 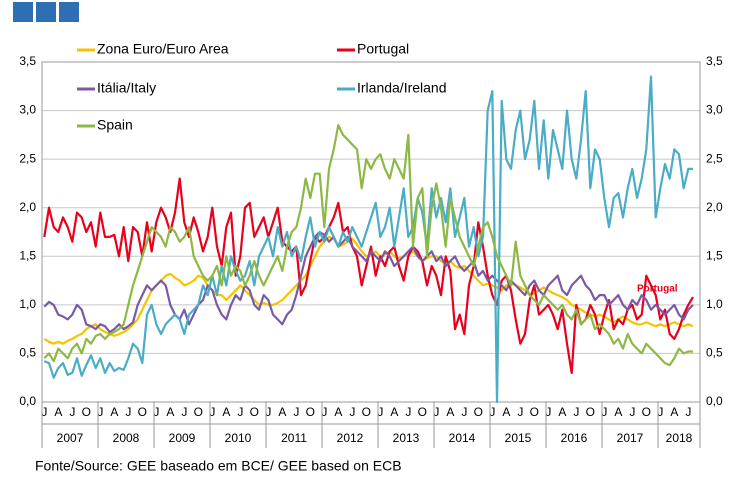 I want to click on y-tick-label: 1,5, so click(x=27, y=255).